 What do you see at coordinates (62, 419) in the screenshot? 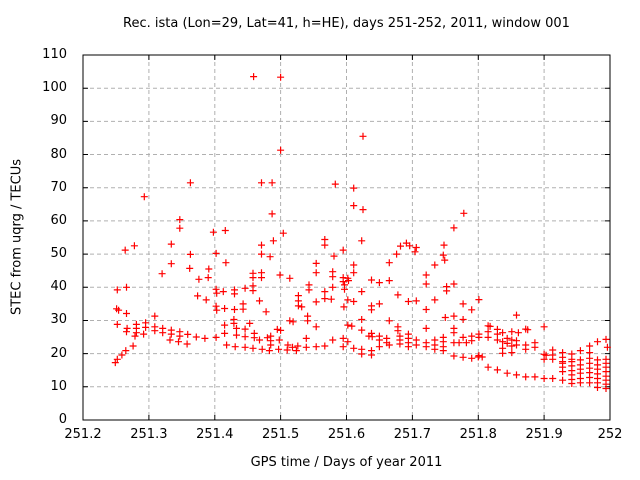
I see `y-tick-label: 0` at bounding box center [62, 419].